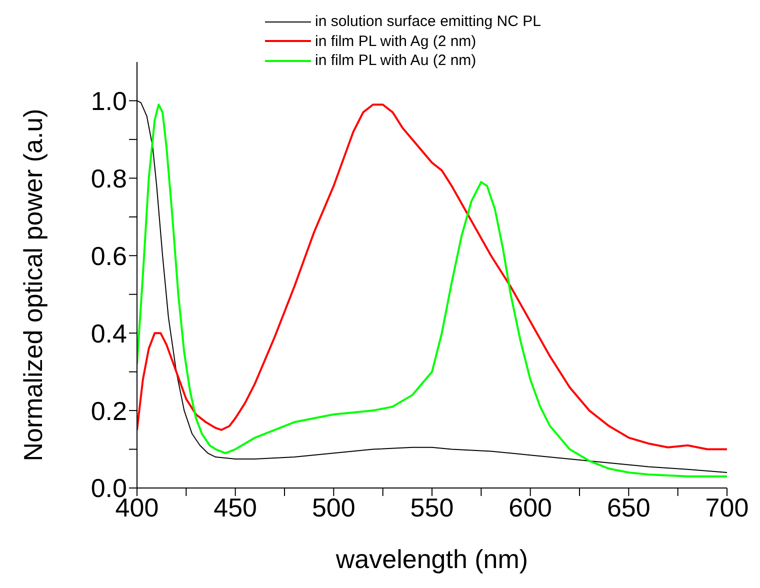 This screenshot has width=760, height=588. Describe the element at coordinates (628, 507) in the screenshot. I see `x-tick-label: 650` at that location.